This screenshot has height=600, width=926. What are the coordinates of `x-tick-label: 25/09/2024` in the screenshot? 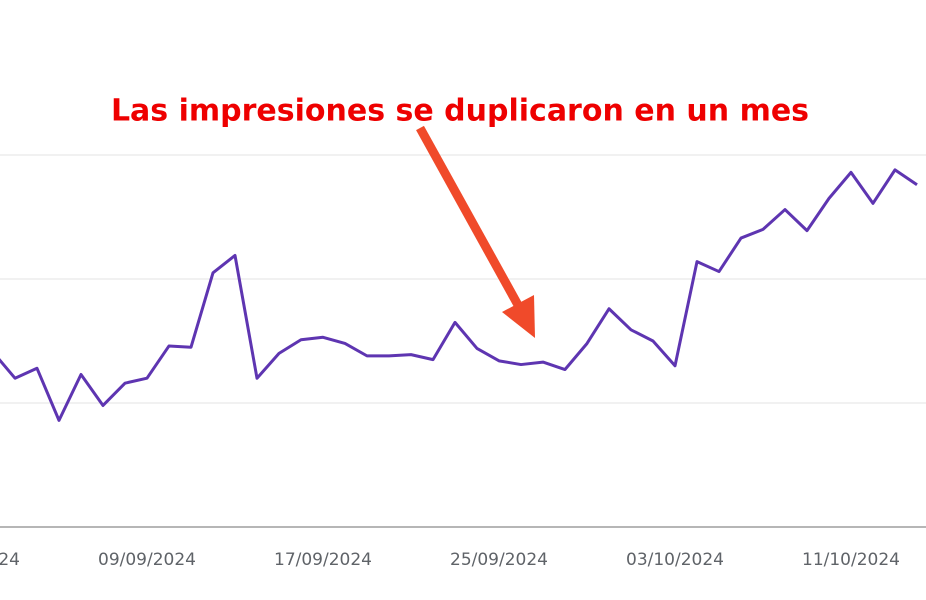 It's located at (499, 560).